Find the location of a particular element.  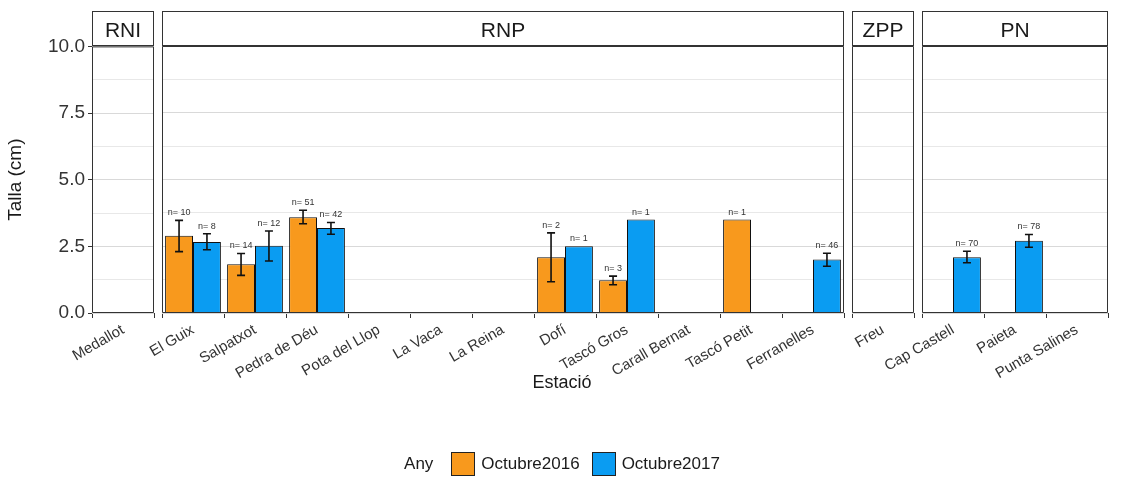

x-tick-label: La Vaca is located at coordinates (417, 340).